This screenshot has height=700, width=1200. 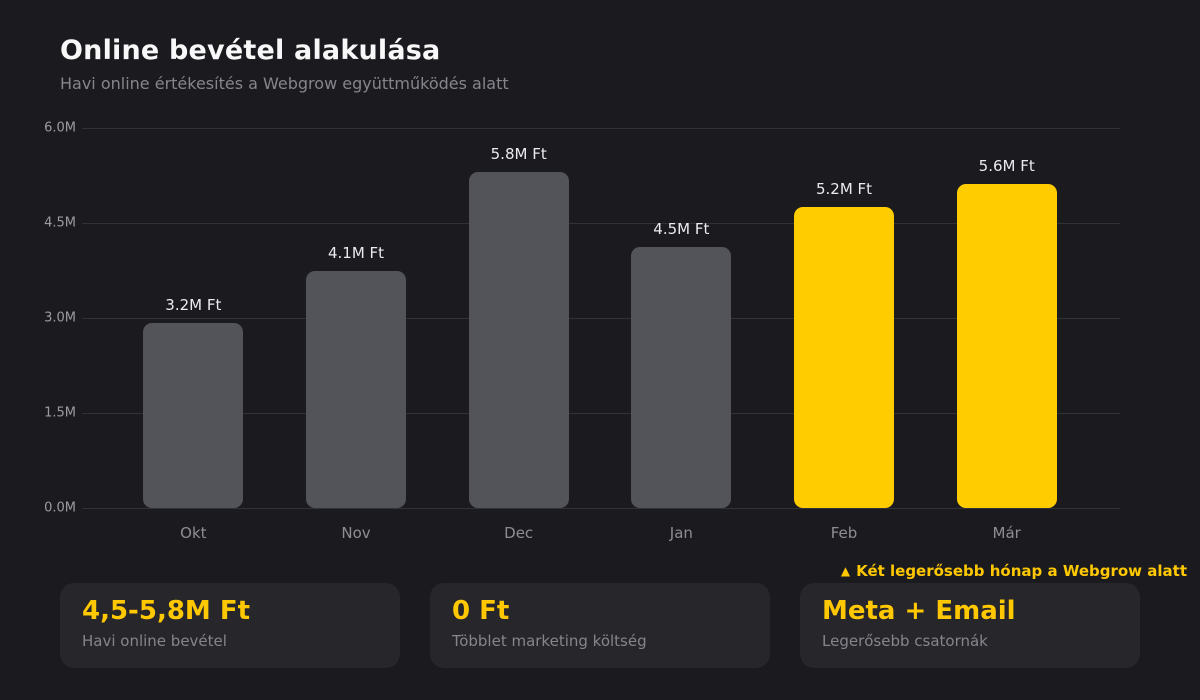 What do you see at coordinates (681, 229) in the screenshot?
I see `bar-value-label: 4.5M Ft` at bounding box center [681, 229].